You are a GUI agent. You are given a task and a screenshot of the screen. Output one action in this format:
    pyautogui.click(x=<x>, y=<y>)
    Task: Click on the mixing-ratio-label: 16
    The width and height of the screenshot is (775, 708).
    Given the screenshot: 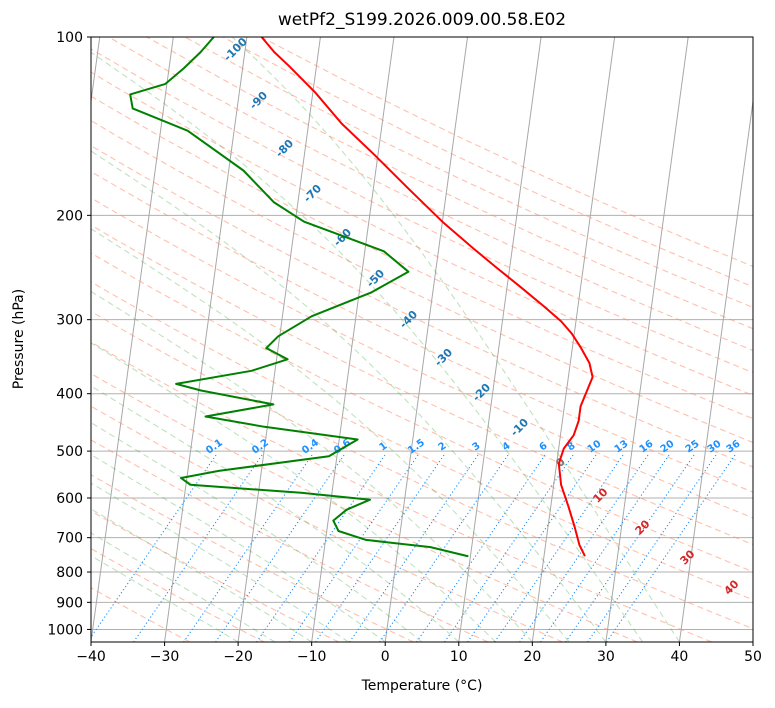 What is the action you would take?
    pyautogui.click(x=647, y=446)
    